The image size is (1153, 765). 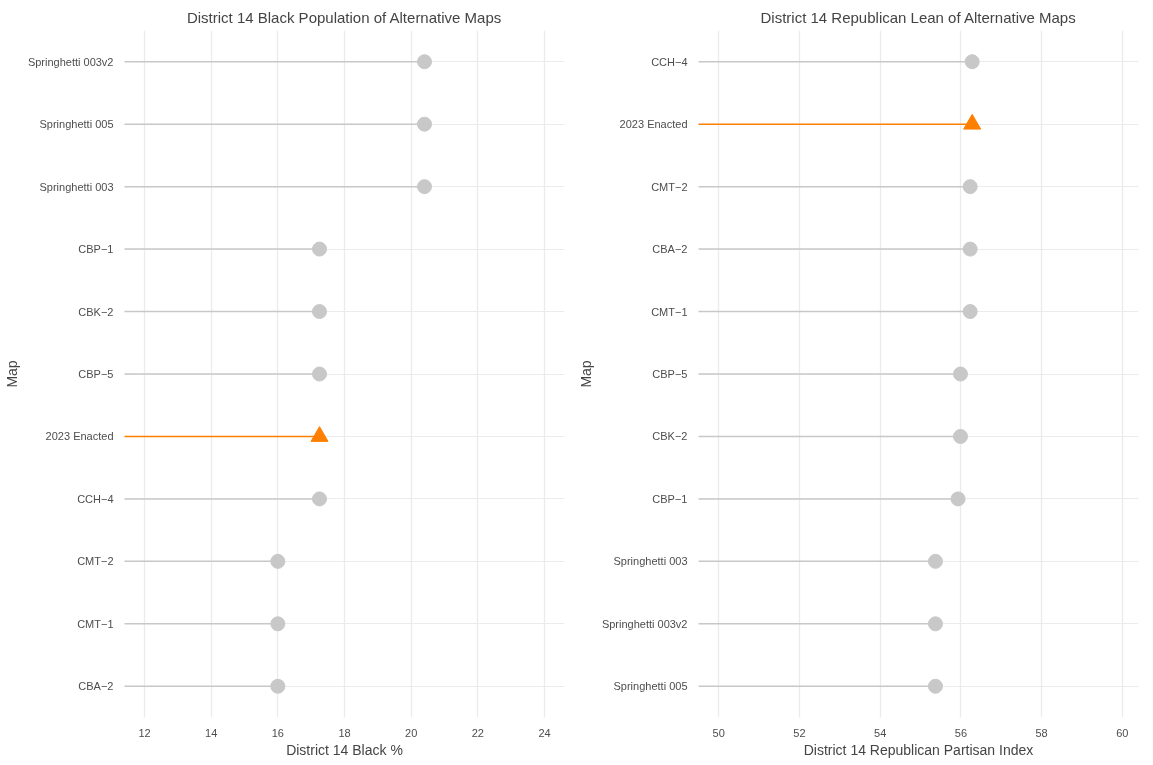 I want to click on chart-title: District 14 Republican Lean of Alternative Maps, so click(x=918, y=17).